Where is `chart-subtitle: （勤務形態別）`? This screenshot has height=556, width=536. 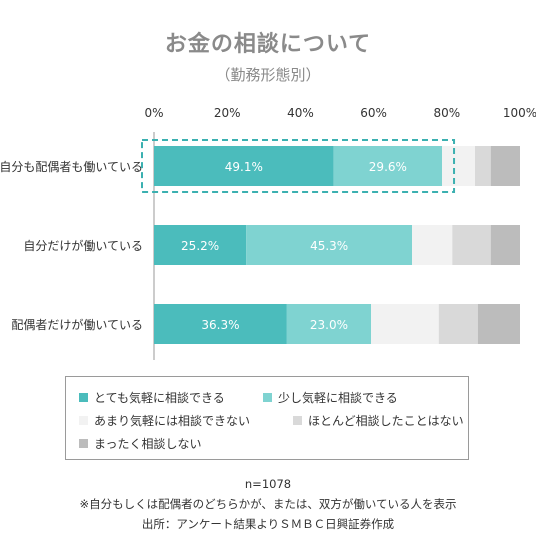 chart-subtitle: （勤務形態別） is located at coordinates (268, 75).